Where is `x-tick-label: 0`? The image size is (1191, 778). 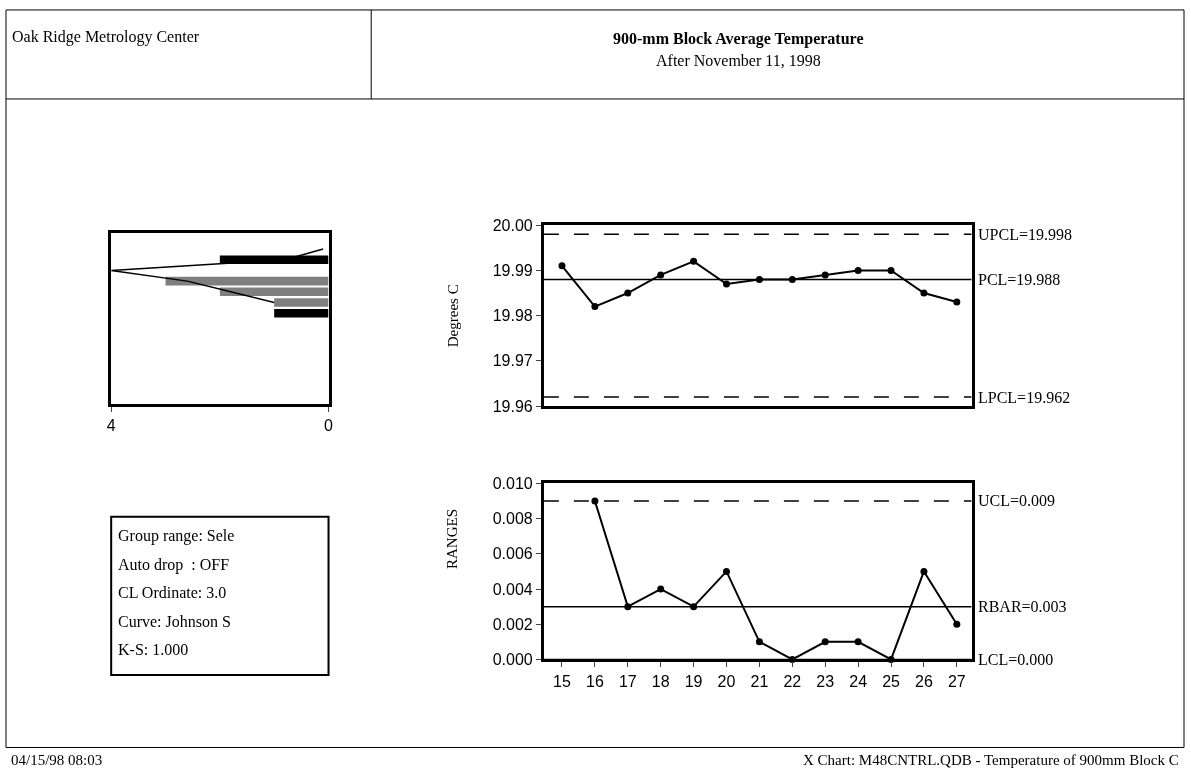 x-tick-label: 0 is located at coordinates (329, 426).